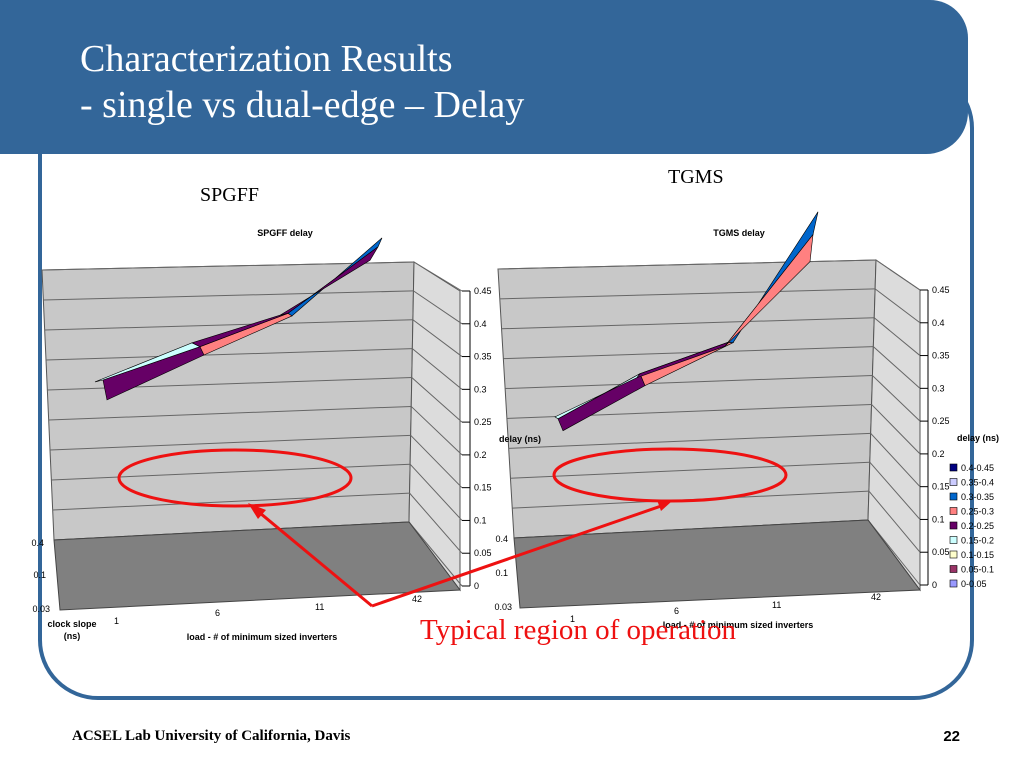  I want to click on region-ellipse-left, so click(235, 478).